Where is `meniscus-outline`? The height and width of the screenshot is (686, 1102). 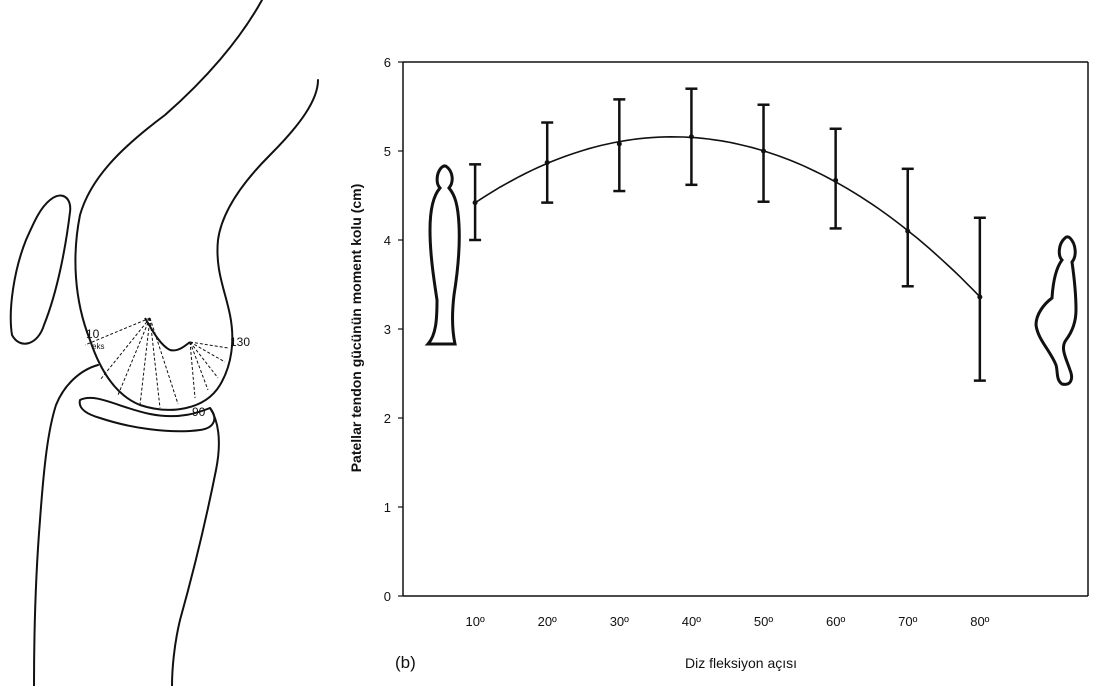
meniscus-outline is located at coordinates (147, 414).